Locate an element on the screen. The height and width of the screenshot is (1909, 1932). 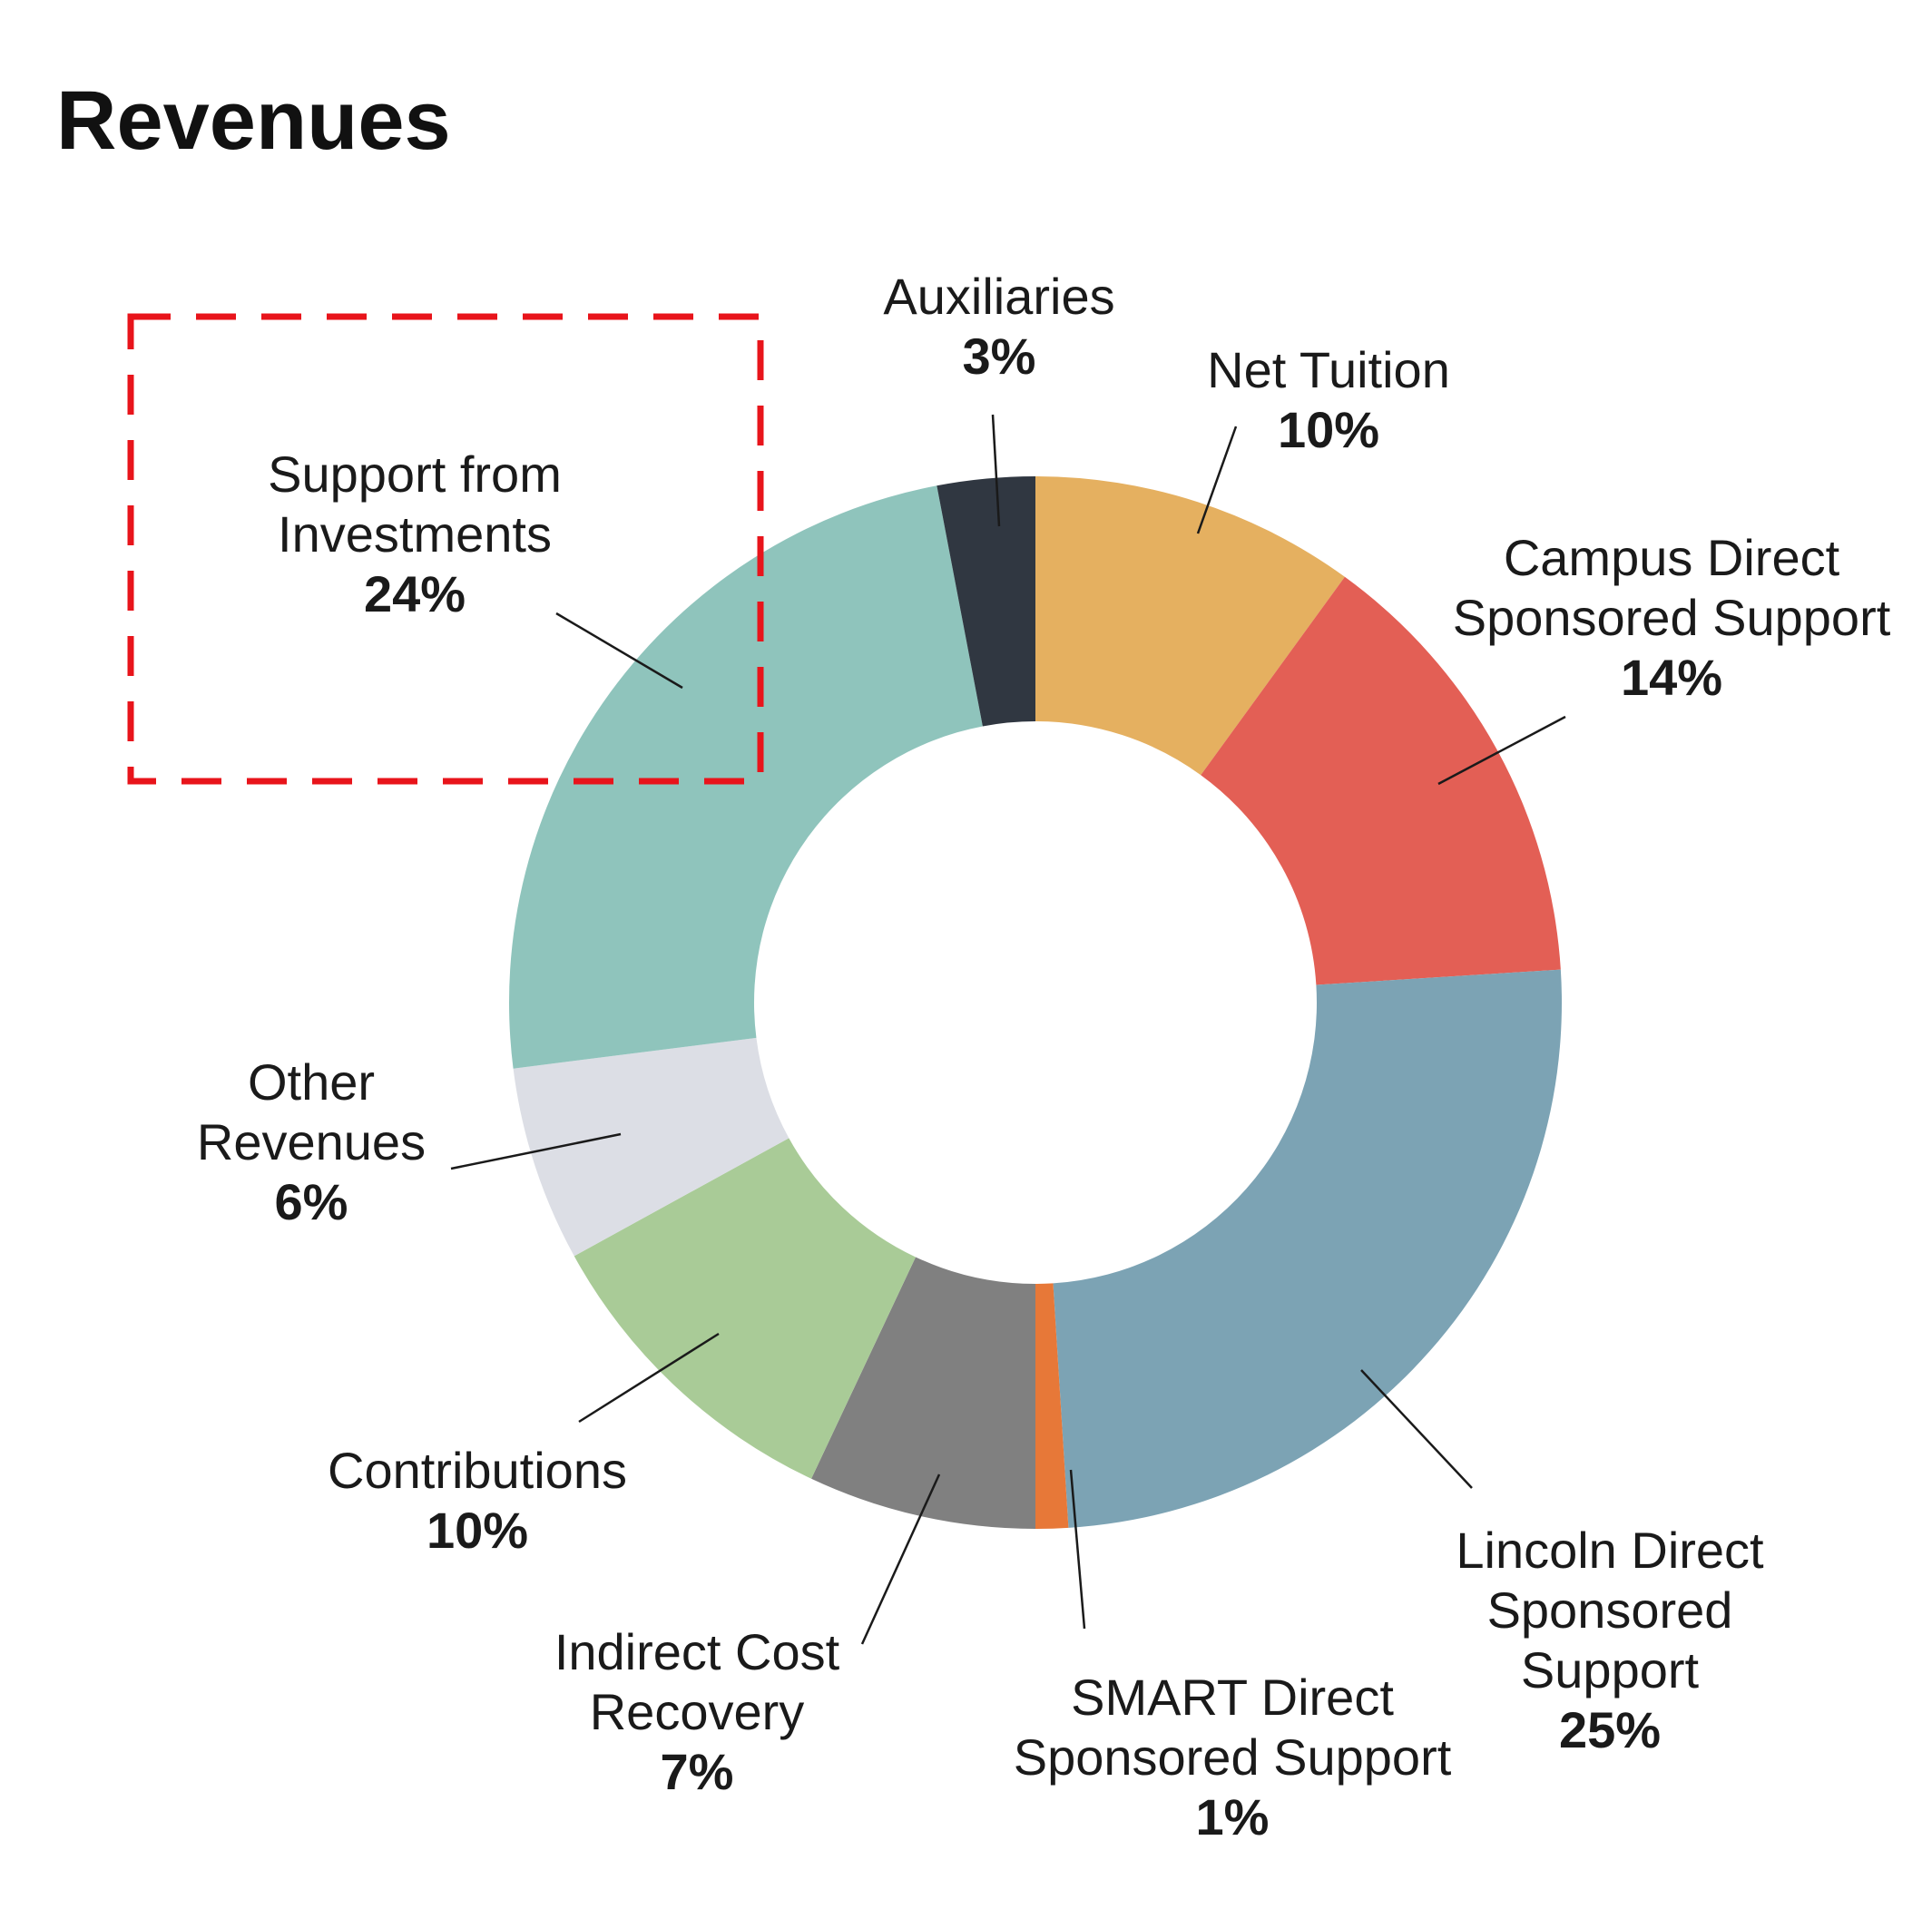
label-name-smart-direct-sponsored-support-0: SMART Direct is located at coordinates (1232, 1697).